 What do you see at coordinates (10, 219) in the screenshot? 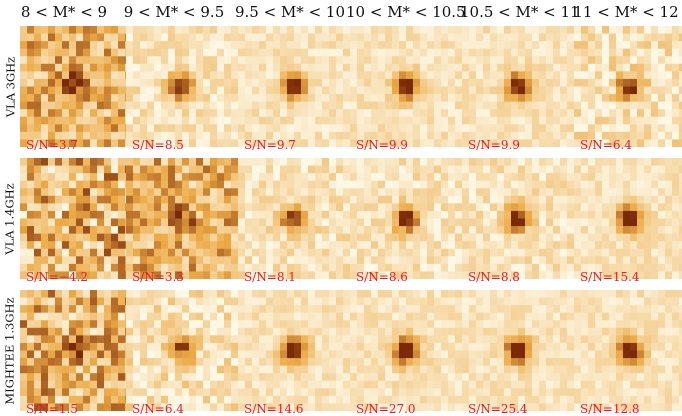
I see `row-label: VLA 1.4GHz` at bounding box center [10, 219].